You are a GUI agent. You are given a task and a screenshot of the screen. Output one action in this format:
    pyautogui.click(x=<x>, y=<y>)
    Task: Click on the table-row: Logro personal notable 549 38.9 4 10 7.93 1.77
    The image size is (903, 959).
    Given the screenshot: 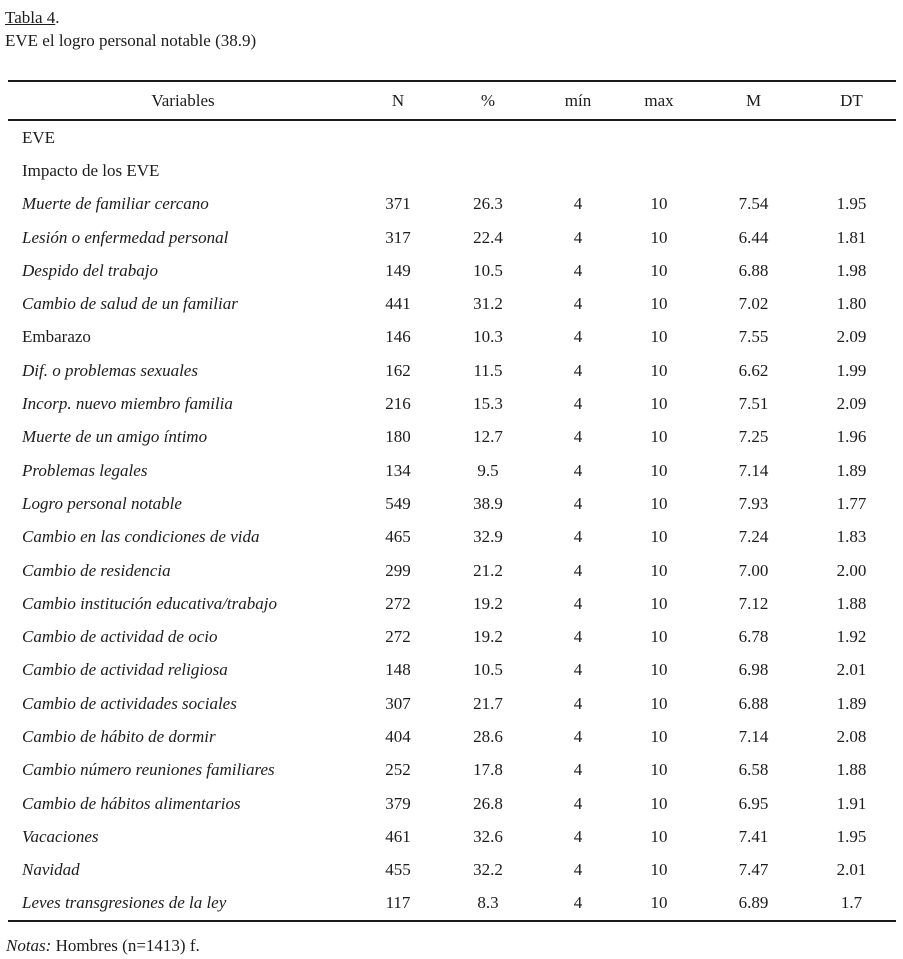 What is the action you would take?
    pyautogui.click(x=452, y=503)
    